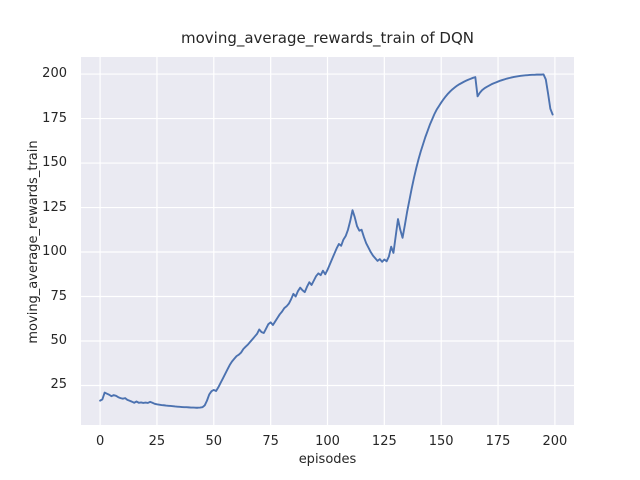  Describe the element at coordinates (58, 296) in the screenshot. I see `y-tick-label: 75` at that location.